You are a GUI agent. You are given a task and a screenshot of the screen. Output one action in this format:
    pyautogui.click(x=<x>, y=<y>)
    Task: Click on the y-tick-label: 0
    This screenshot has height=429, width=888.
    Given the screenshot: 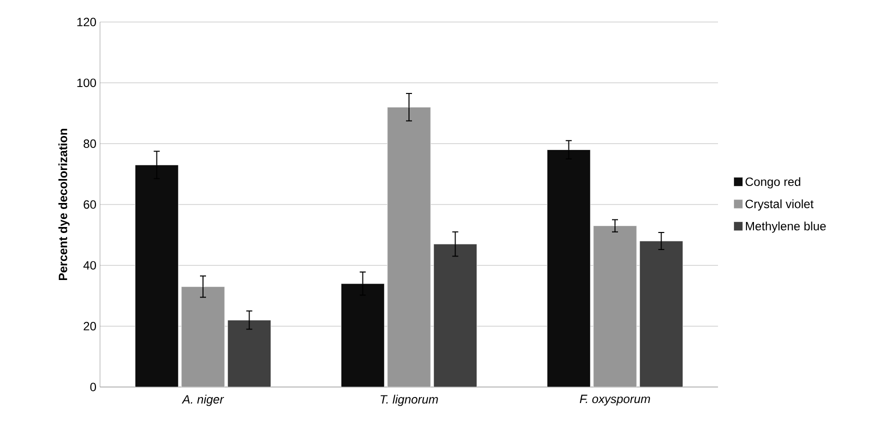 What is the action you would take?
    pyautogui.click(x=93, y=387)
    